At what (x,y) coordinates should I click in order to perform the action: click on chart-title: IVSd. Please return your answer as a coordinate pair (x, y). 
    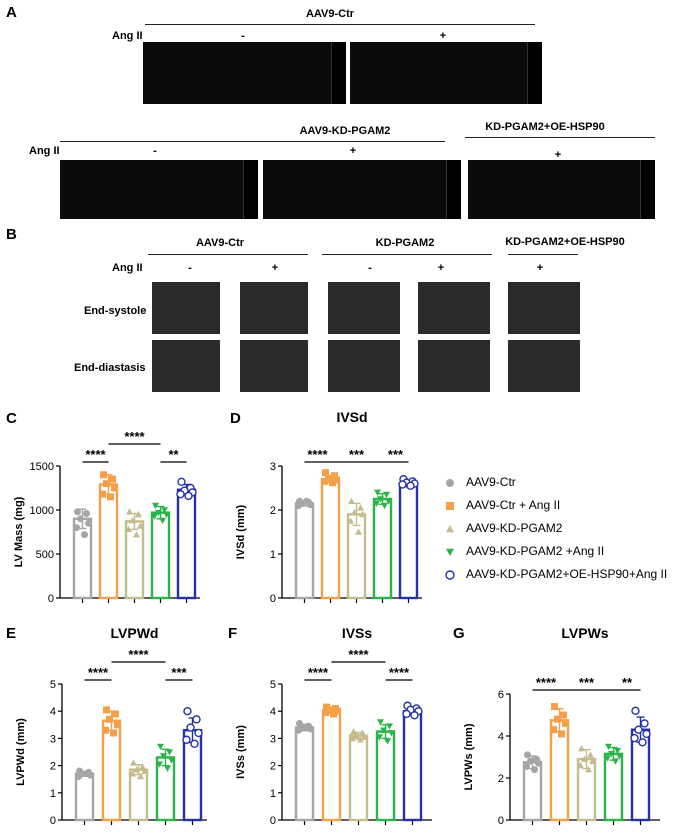
    Looking at the image, I should click on (351, 417).